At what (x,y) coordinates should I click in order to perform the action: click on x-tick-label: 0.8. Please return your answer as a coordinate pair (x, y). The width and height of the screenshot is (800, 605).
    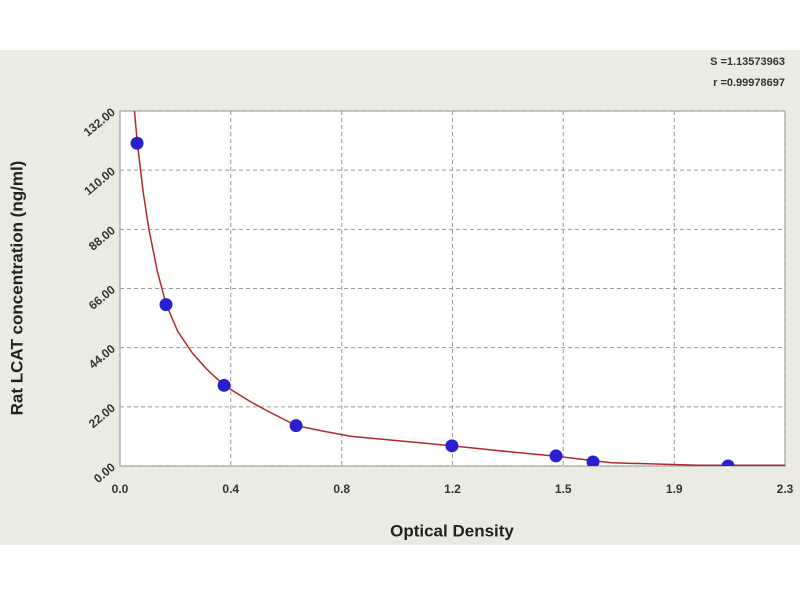
    Looking at the image, I should click on (341, 489).